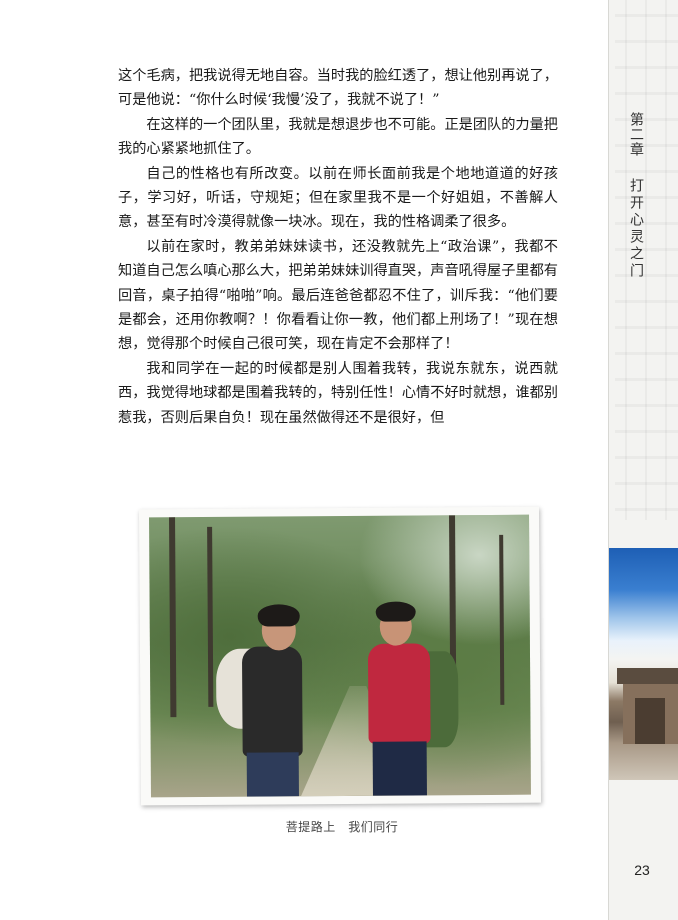 Image resolution: width=678 pixels, height=920 pixels. Describe the element at coordinates (646, 260) in the screenshot. I see `calligraphy-background` at that location.